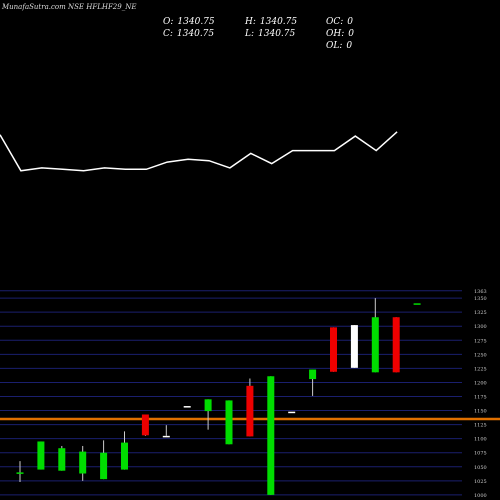 This screenshot has height=500, width=500. I want to click on y-tick-label: 1363, so click(480, 292).